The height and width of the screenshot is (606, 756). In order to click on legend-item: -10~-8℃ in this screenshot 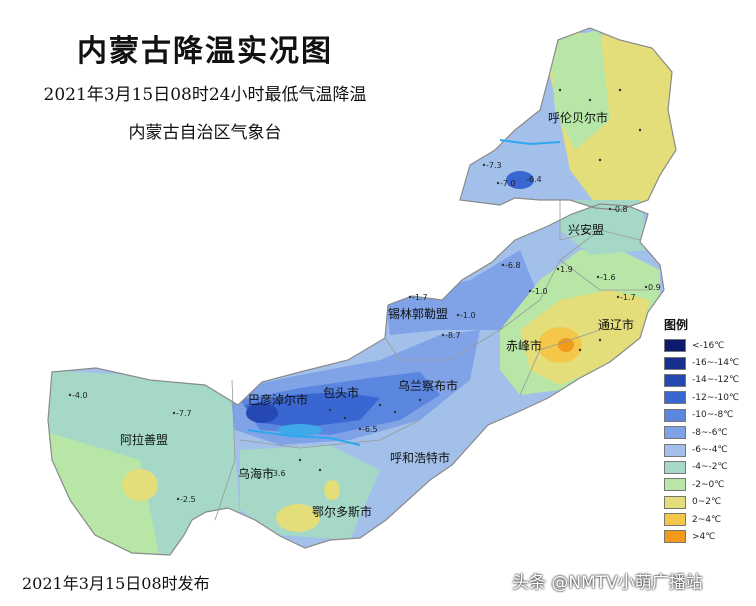, I will do `click(707, 415)`.